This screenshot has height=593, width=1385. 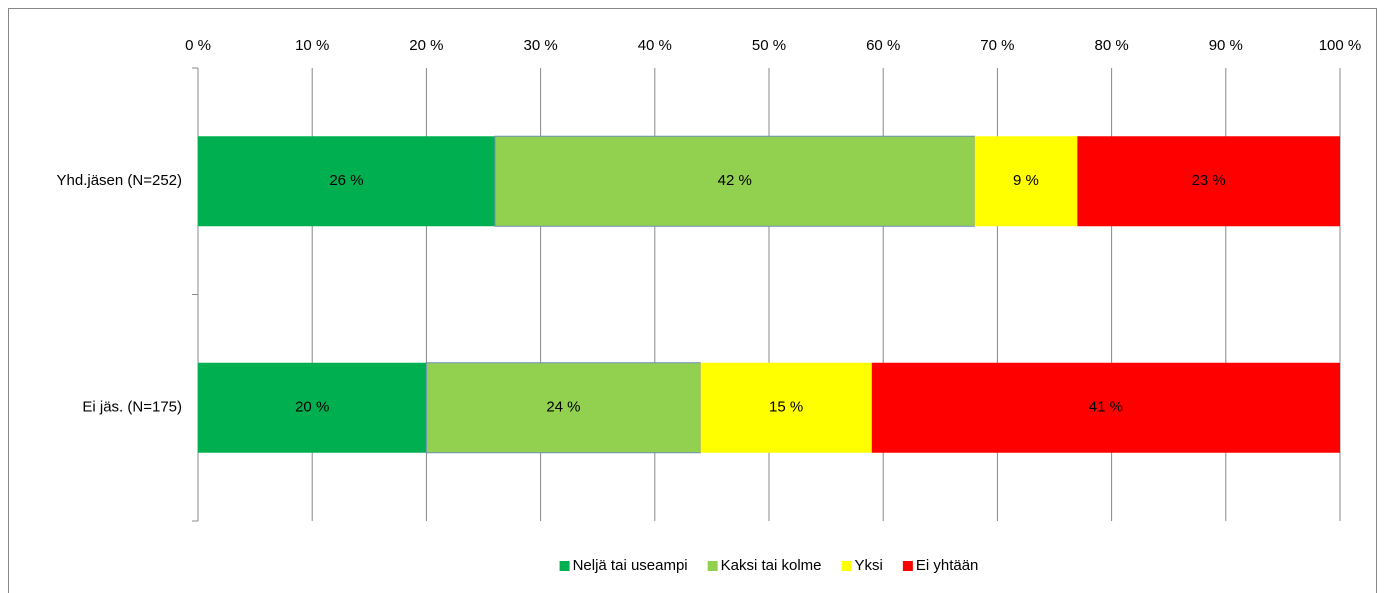 What do you see at coordinates (997, 45) in the screenshot?
I see `x-tick-label: 70 %` at bounding box center [997, 45].